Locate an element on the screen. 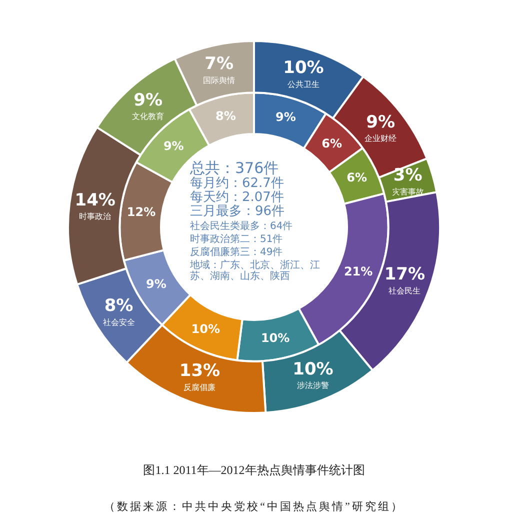  data-label: 12% is located at coordinates (141, 211).